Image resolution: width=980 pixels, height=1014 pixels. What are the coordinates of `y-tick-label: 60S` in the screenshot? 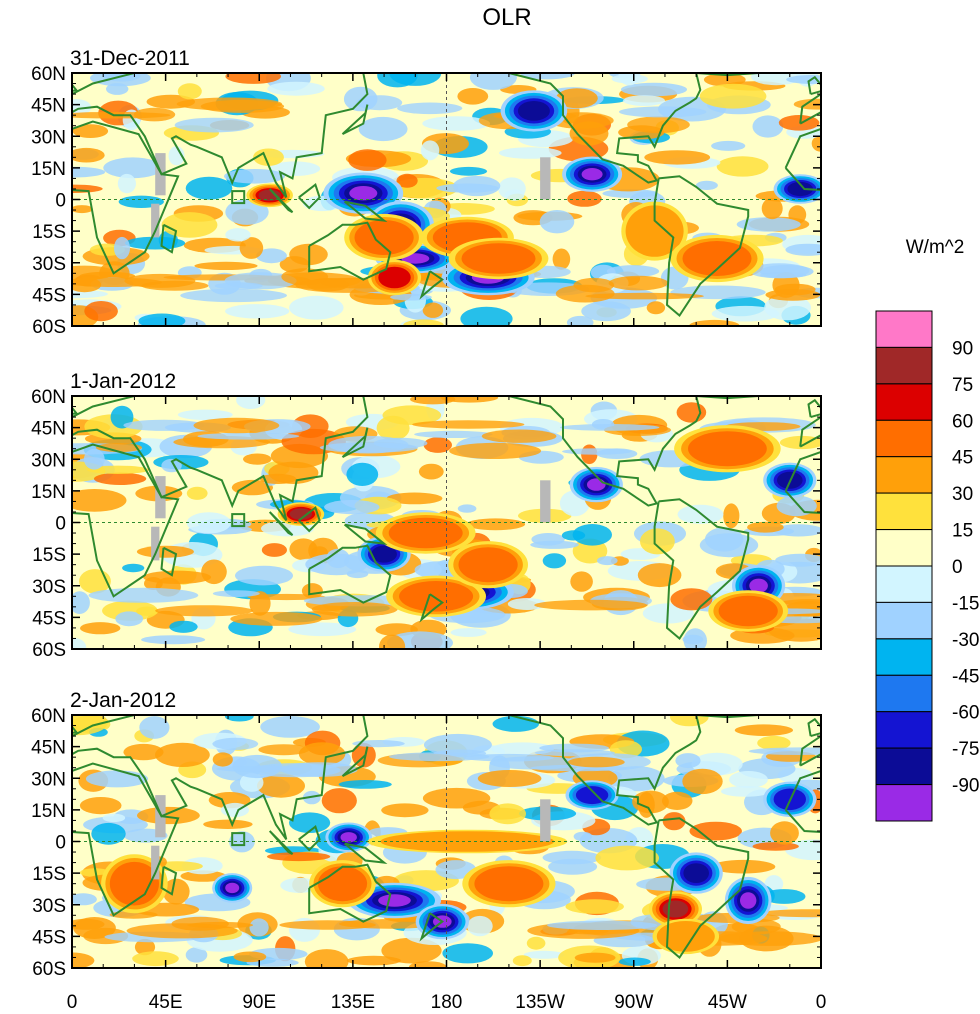 It's located at (49, 969).